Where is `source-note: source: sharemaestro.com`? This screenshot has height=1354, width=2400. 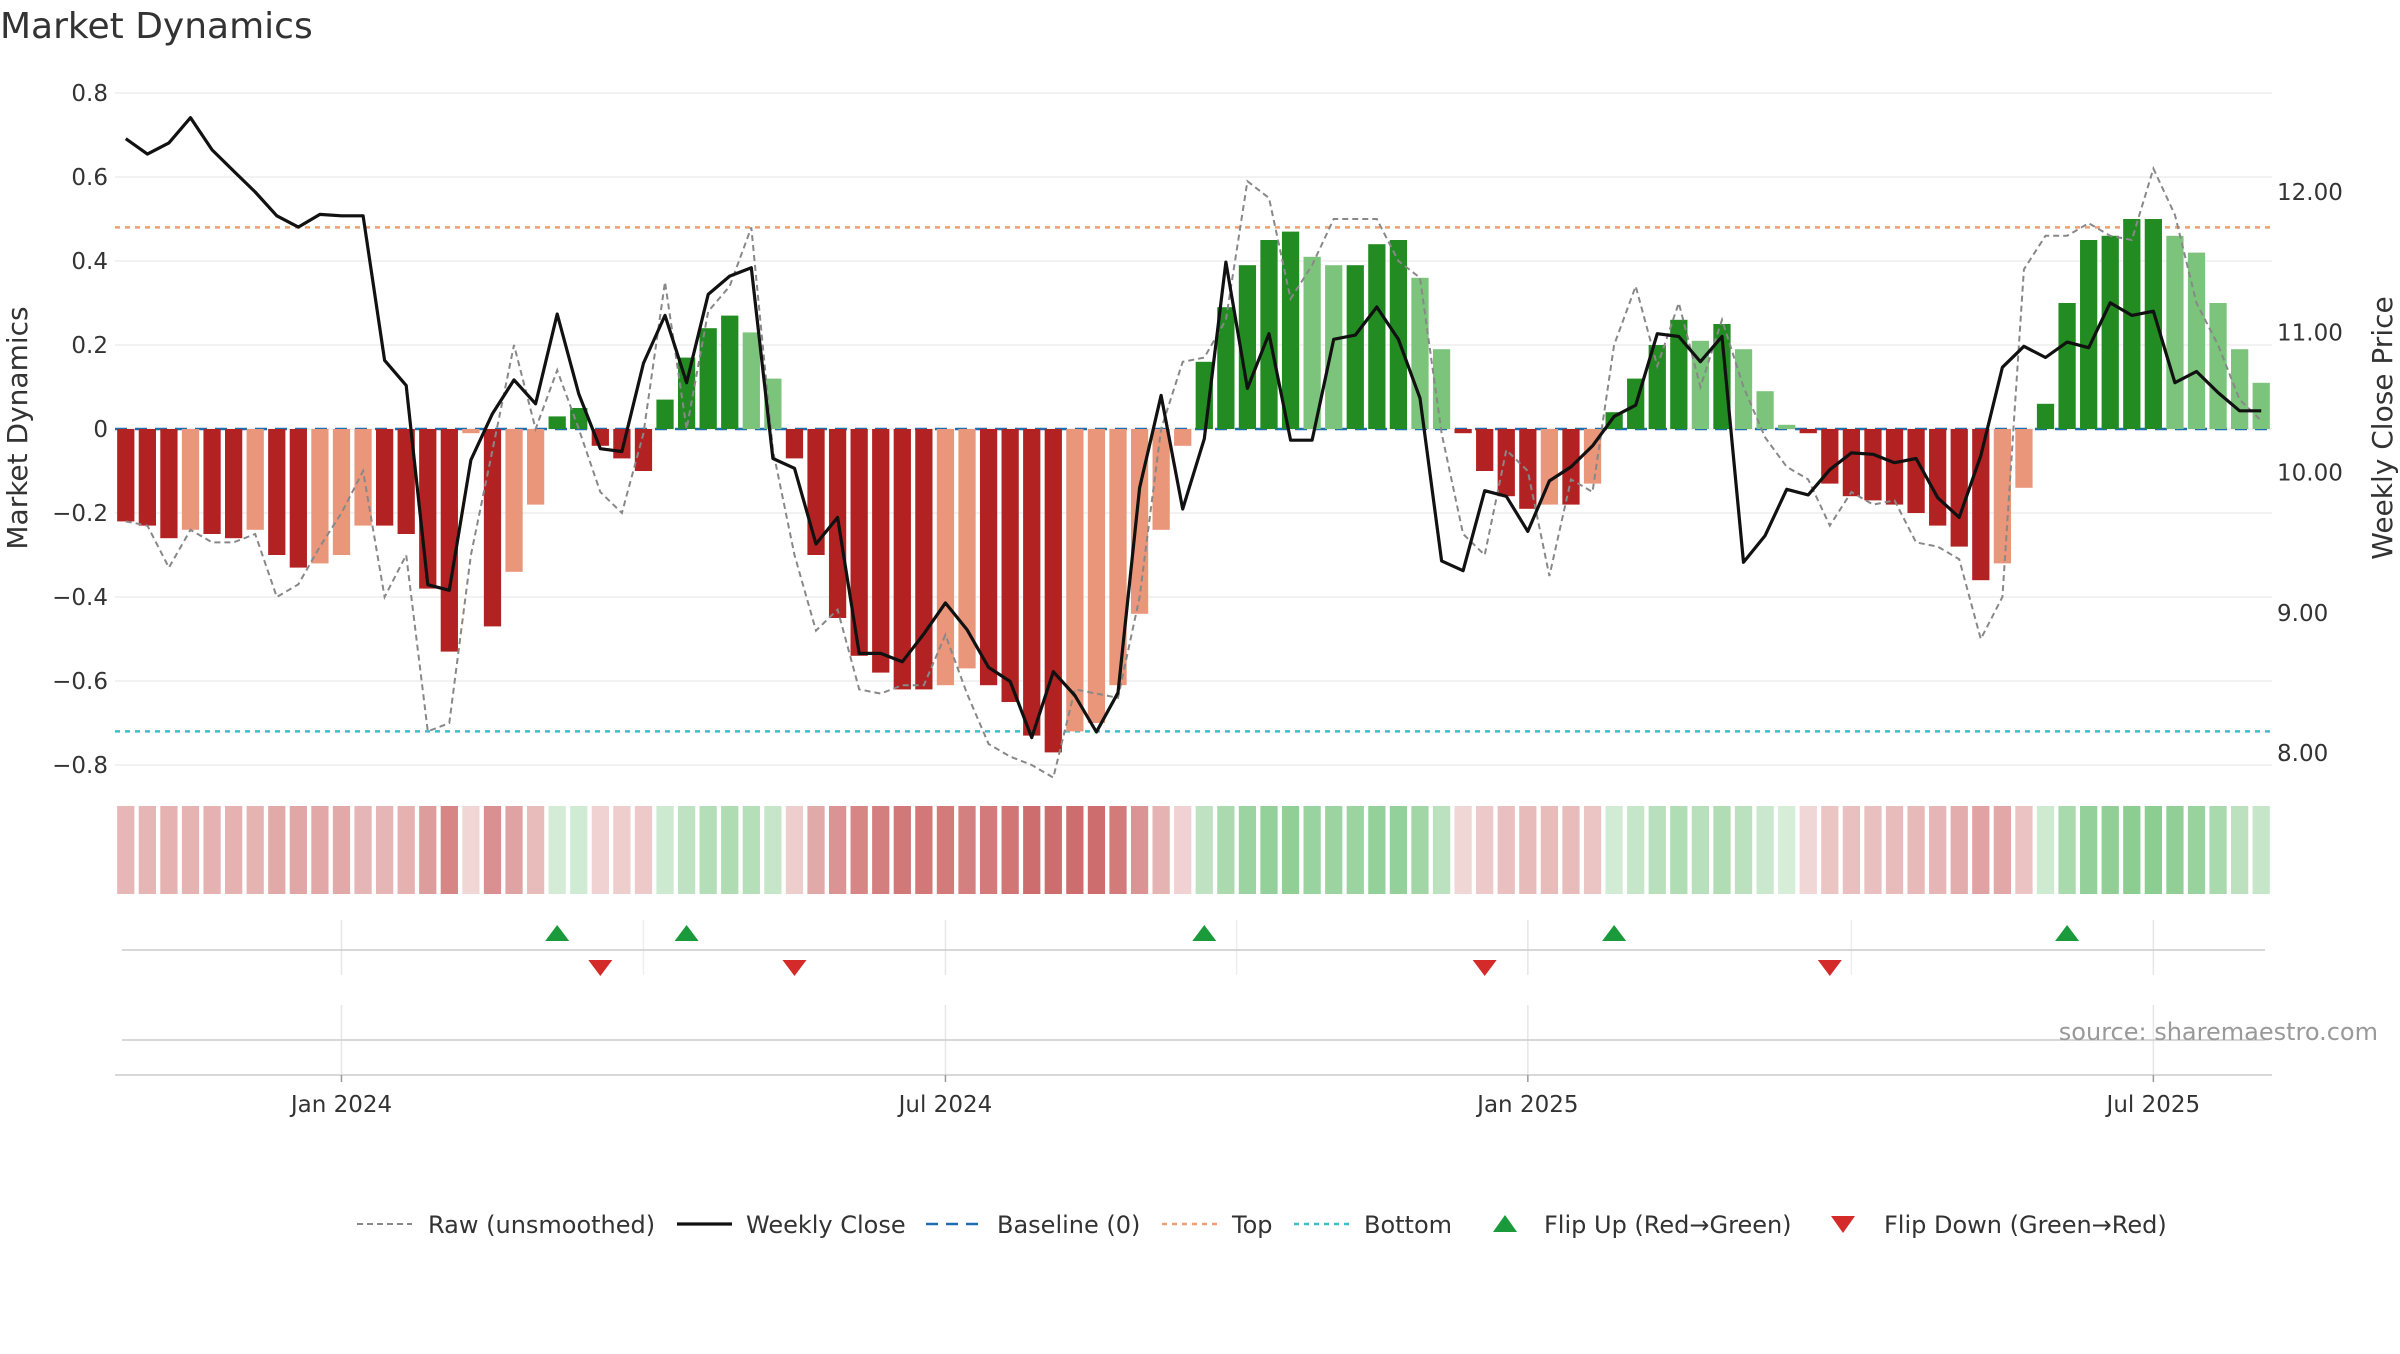
source-note: source: sharemaestro.com is located at coordinates (2218, 1032).